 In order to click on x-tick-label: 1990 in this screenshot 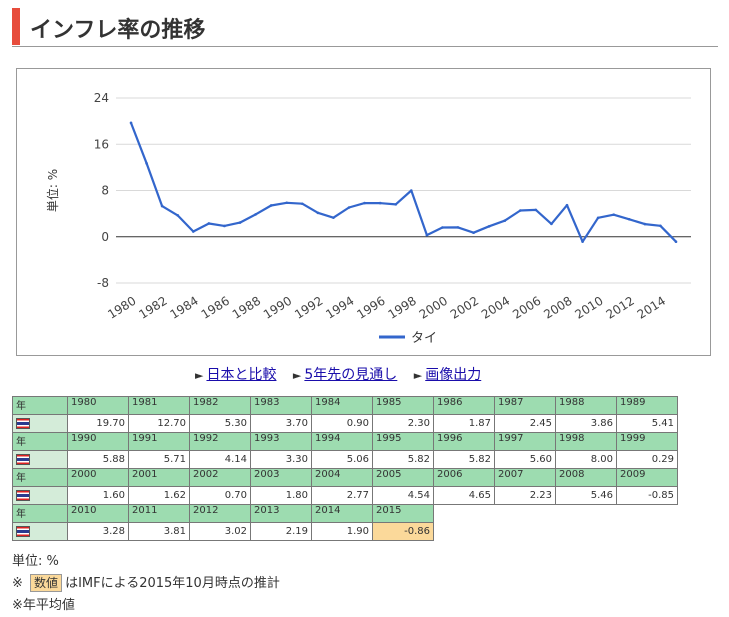, I will do `click(277, 308)`.